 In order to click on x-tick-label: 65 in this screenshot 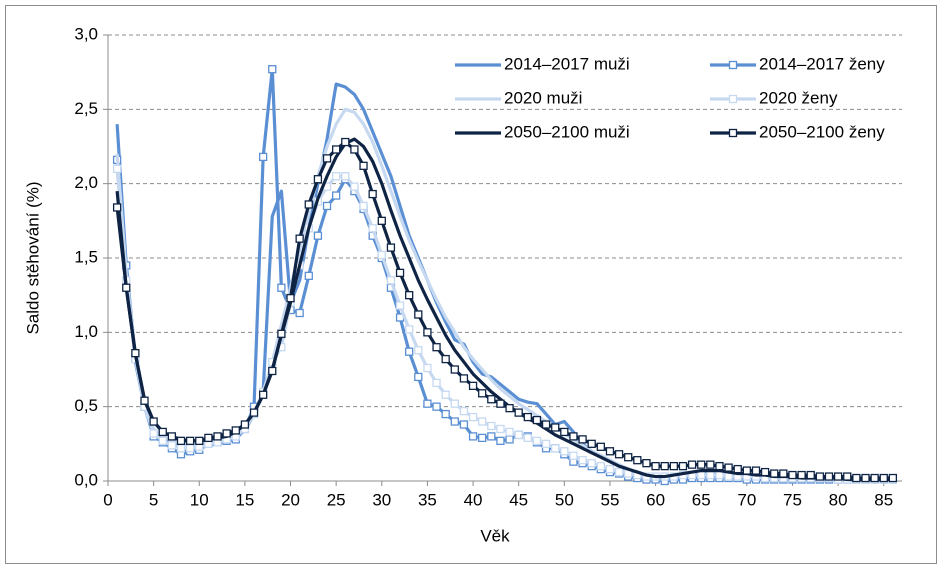, I will do `click(701, 499)`.